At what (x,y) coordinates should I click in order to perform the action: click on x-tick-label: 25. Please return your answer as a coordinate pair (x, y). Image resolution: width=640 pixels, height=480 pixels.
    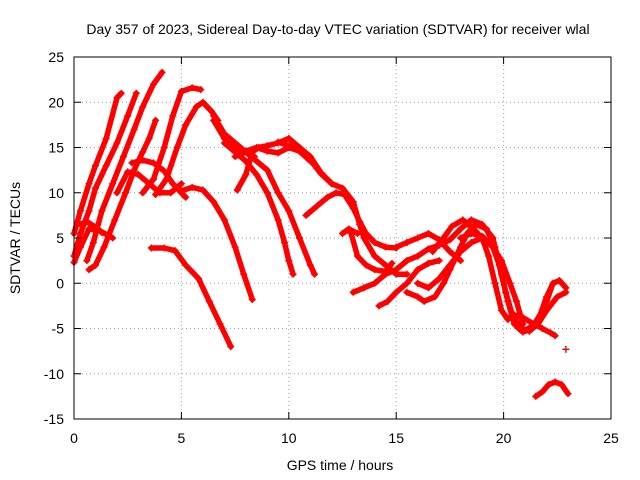
    Looking at the image, I should click on (611, 438).